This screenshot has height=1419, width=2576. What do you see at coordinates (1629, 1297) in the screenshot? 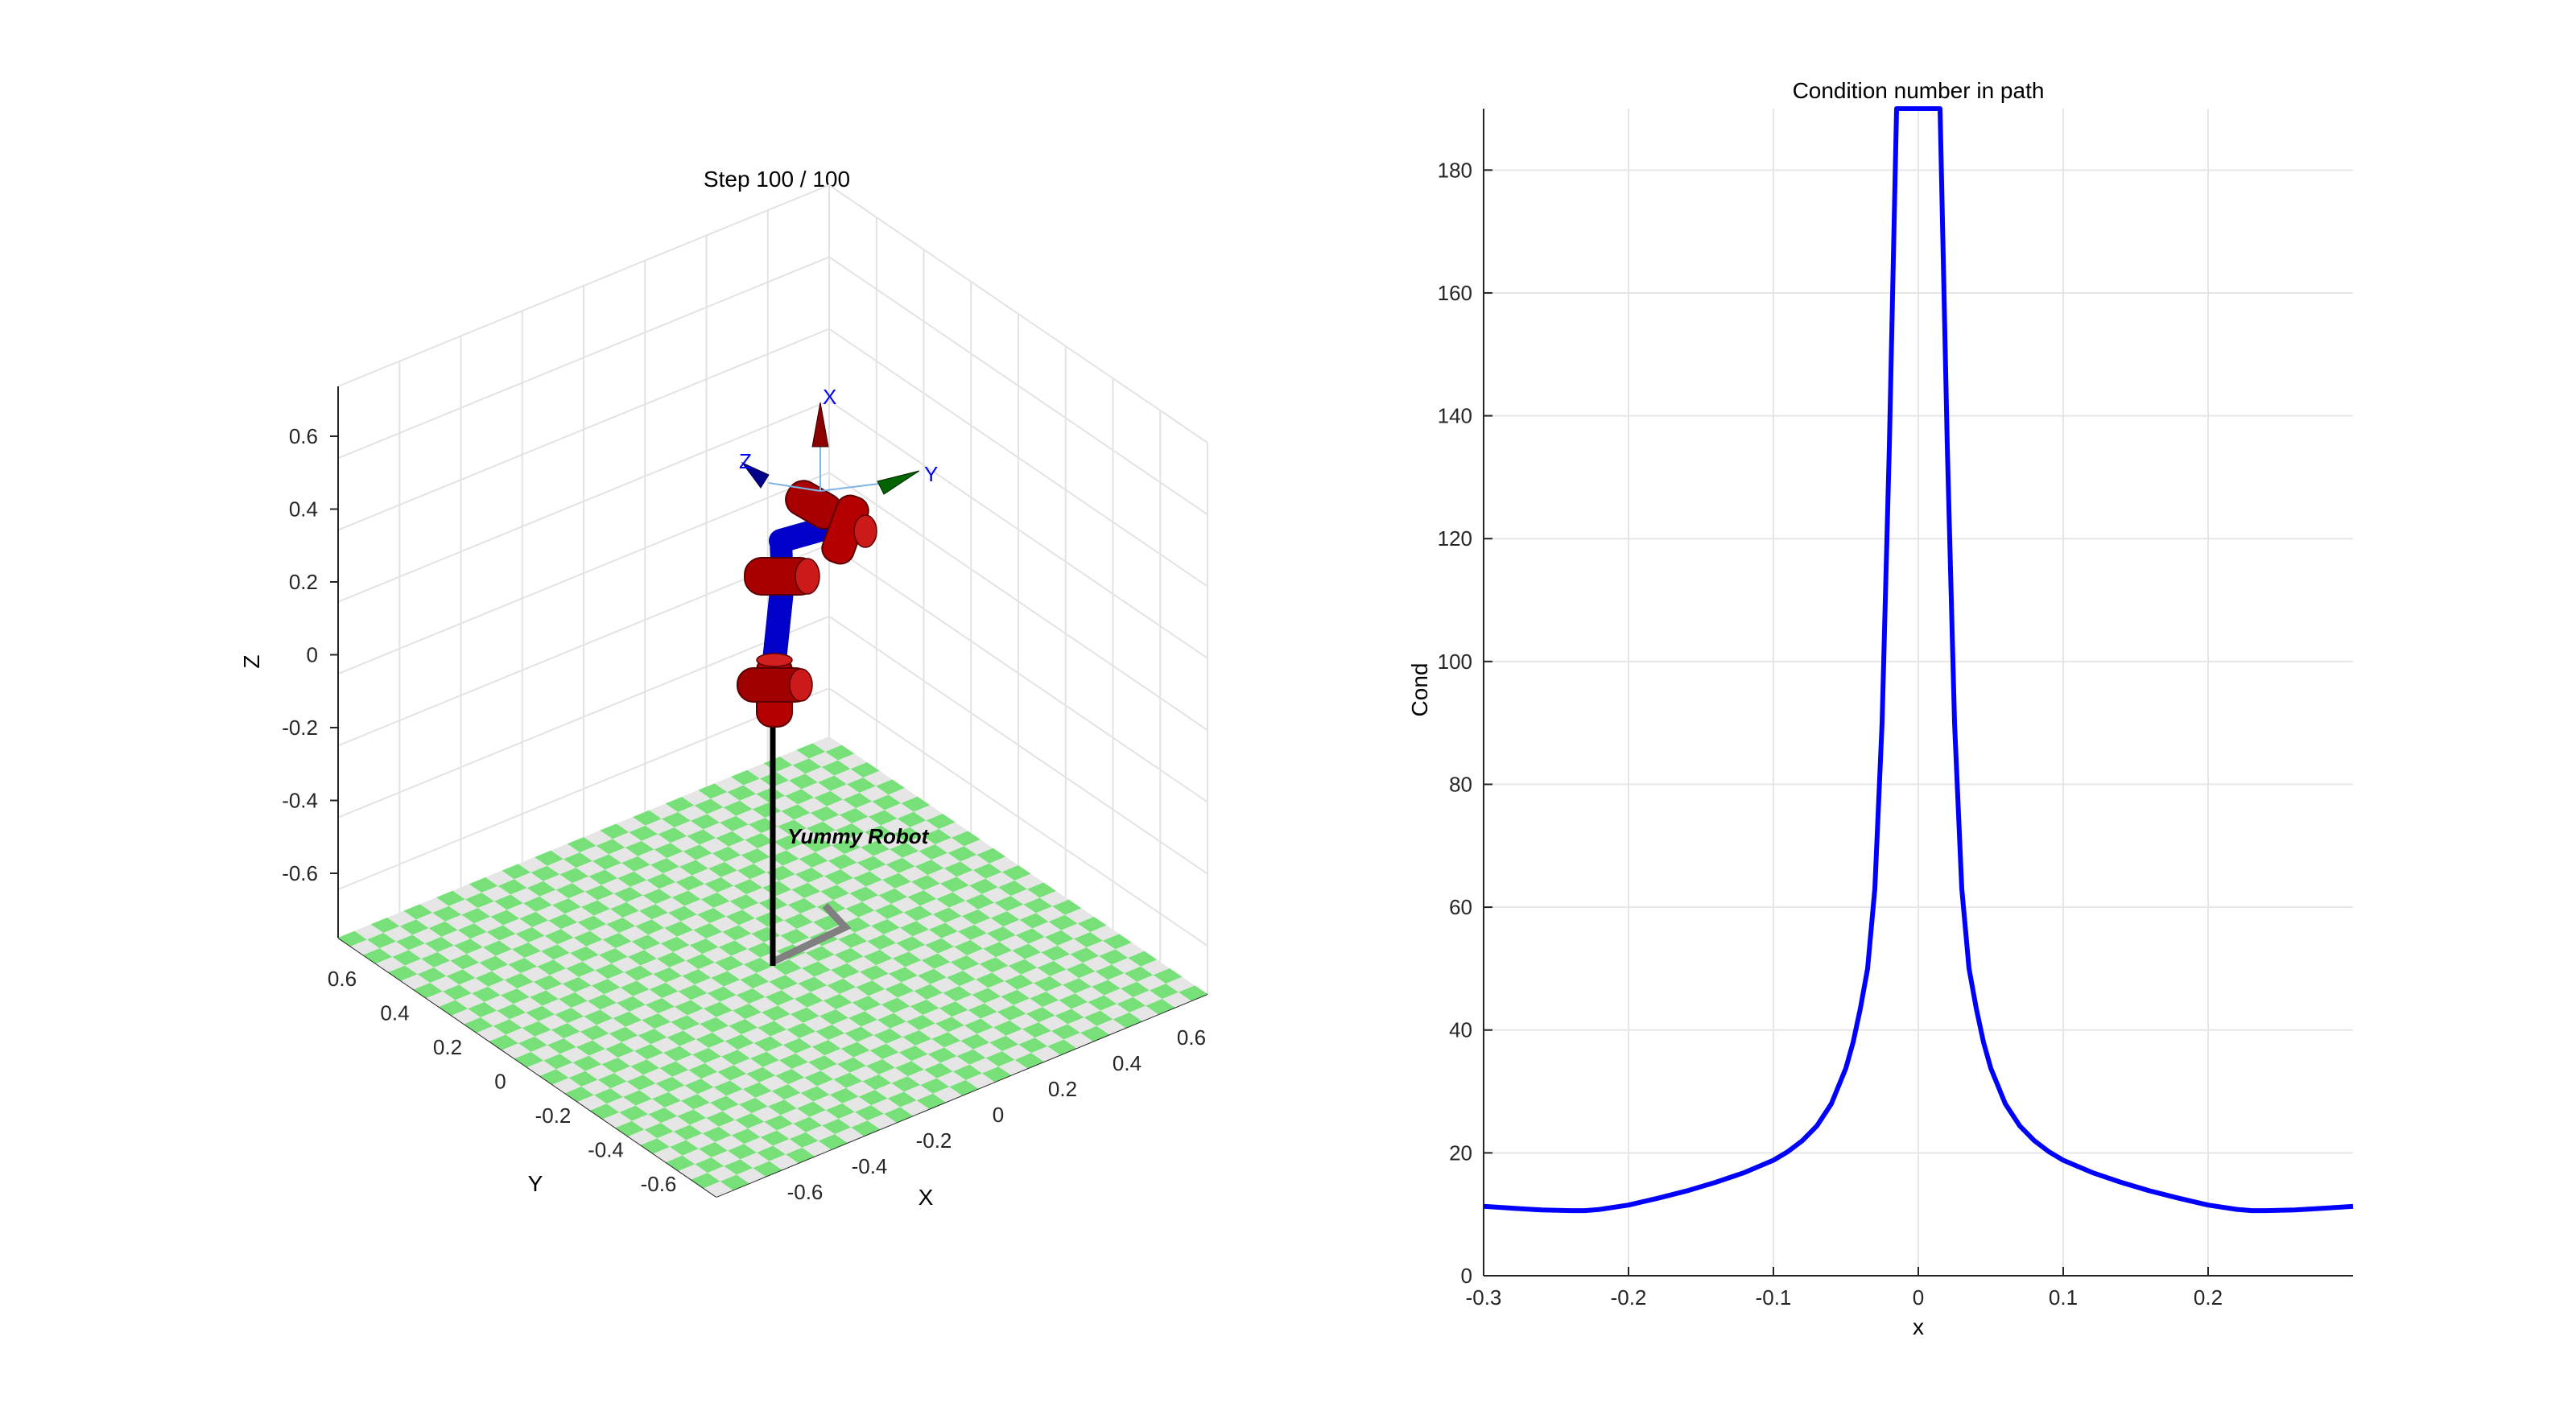
I see `x-tick-label: -0.2` at bounding box center [1629, 1297].